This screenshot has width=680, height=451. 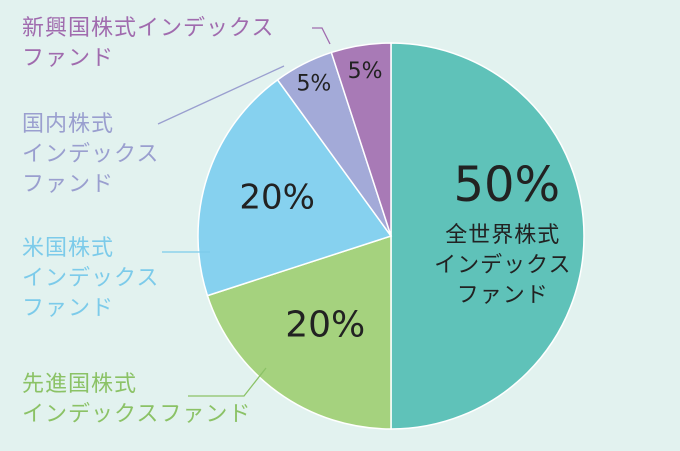 I want to click on value-domestic: 5%, so click(x=313, y=84).